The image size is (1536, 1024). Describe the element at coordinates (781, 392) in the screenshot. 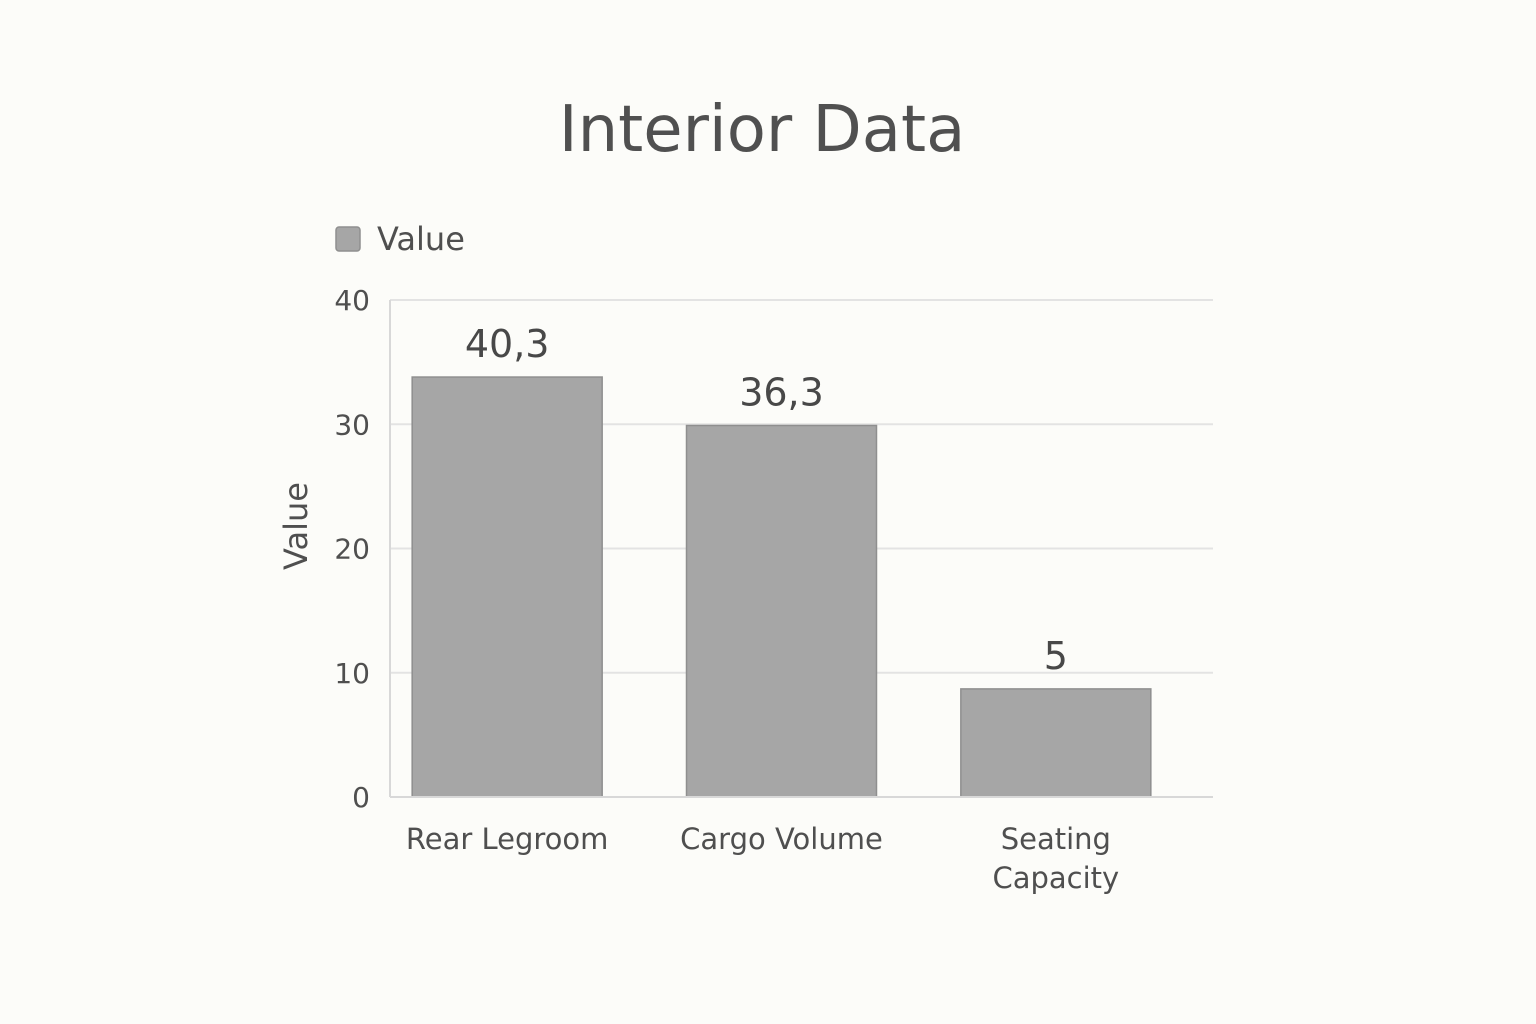

I see `data-label: 36,3` at that location.